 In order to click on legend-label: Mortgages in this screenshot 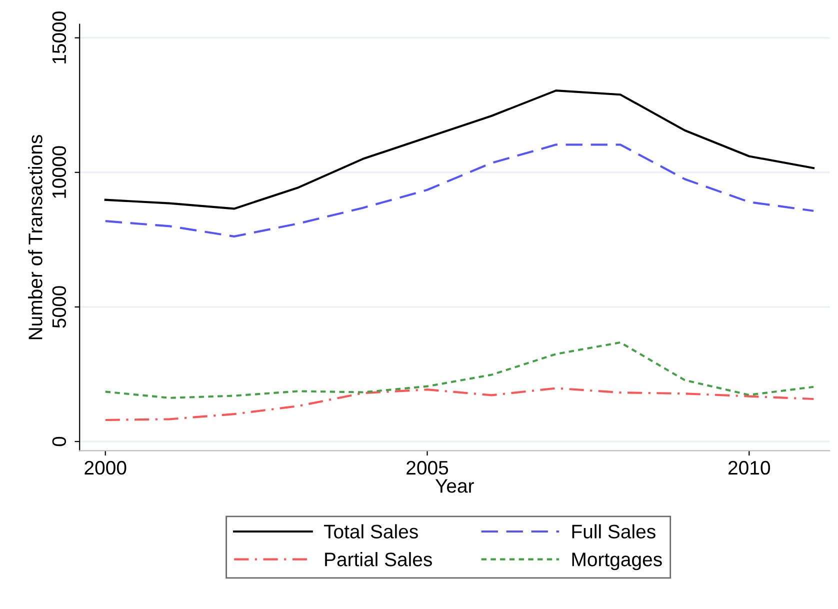, I will do `click(617, 561)`.